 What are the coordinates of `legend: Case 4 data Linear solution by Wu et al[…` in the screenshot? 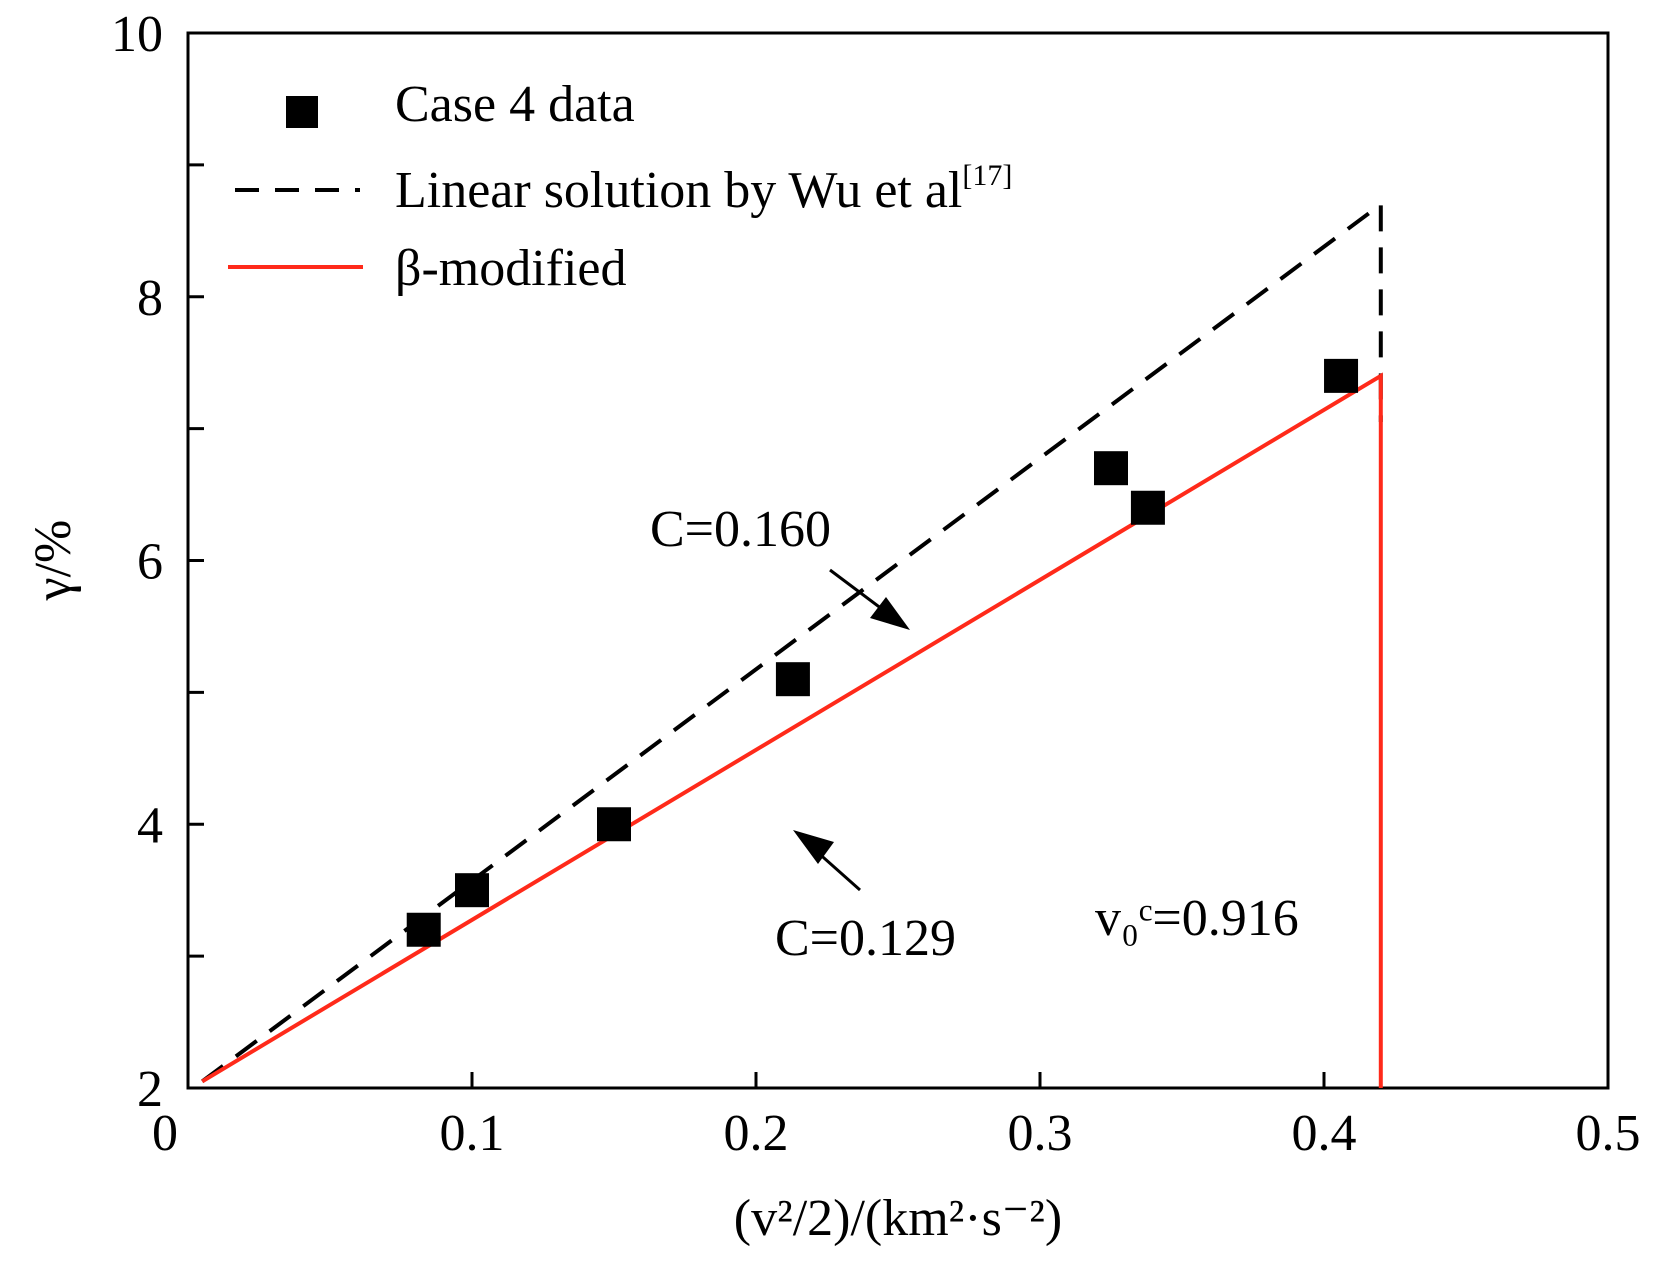 It's located at (620, 186).